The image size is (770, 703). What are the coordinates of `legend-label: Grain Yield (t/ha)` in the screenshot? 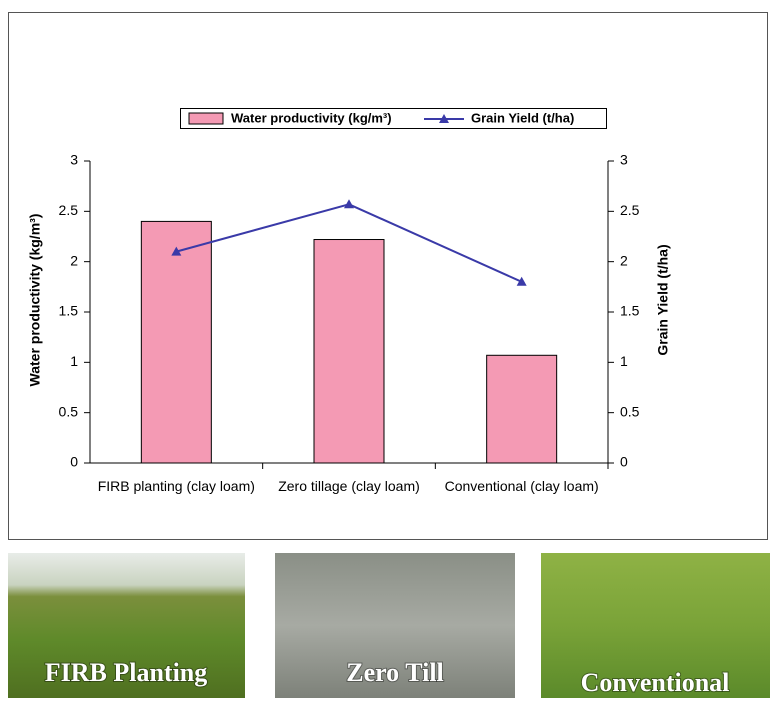 It's located at (522, 117).